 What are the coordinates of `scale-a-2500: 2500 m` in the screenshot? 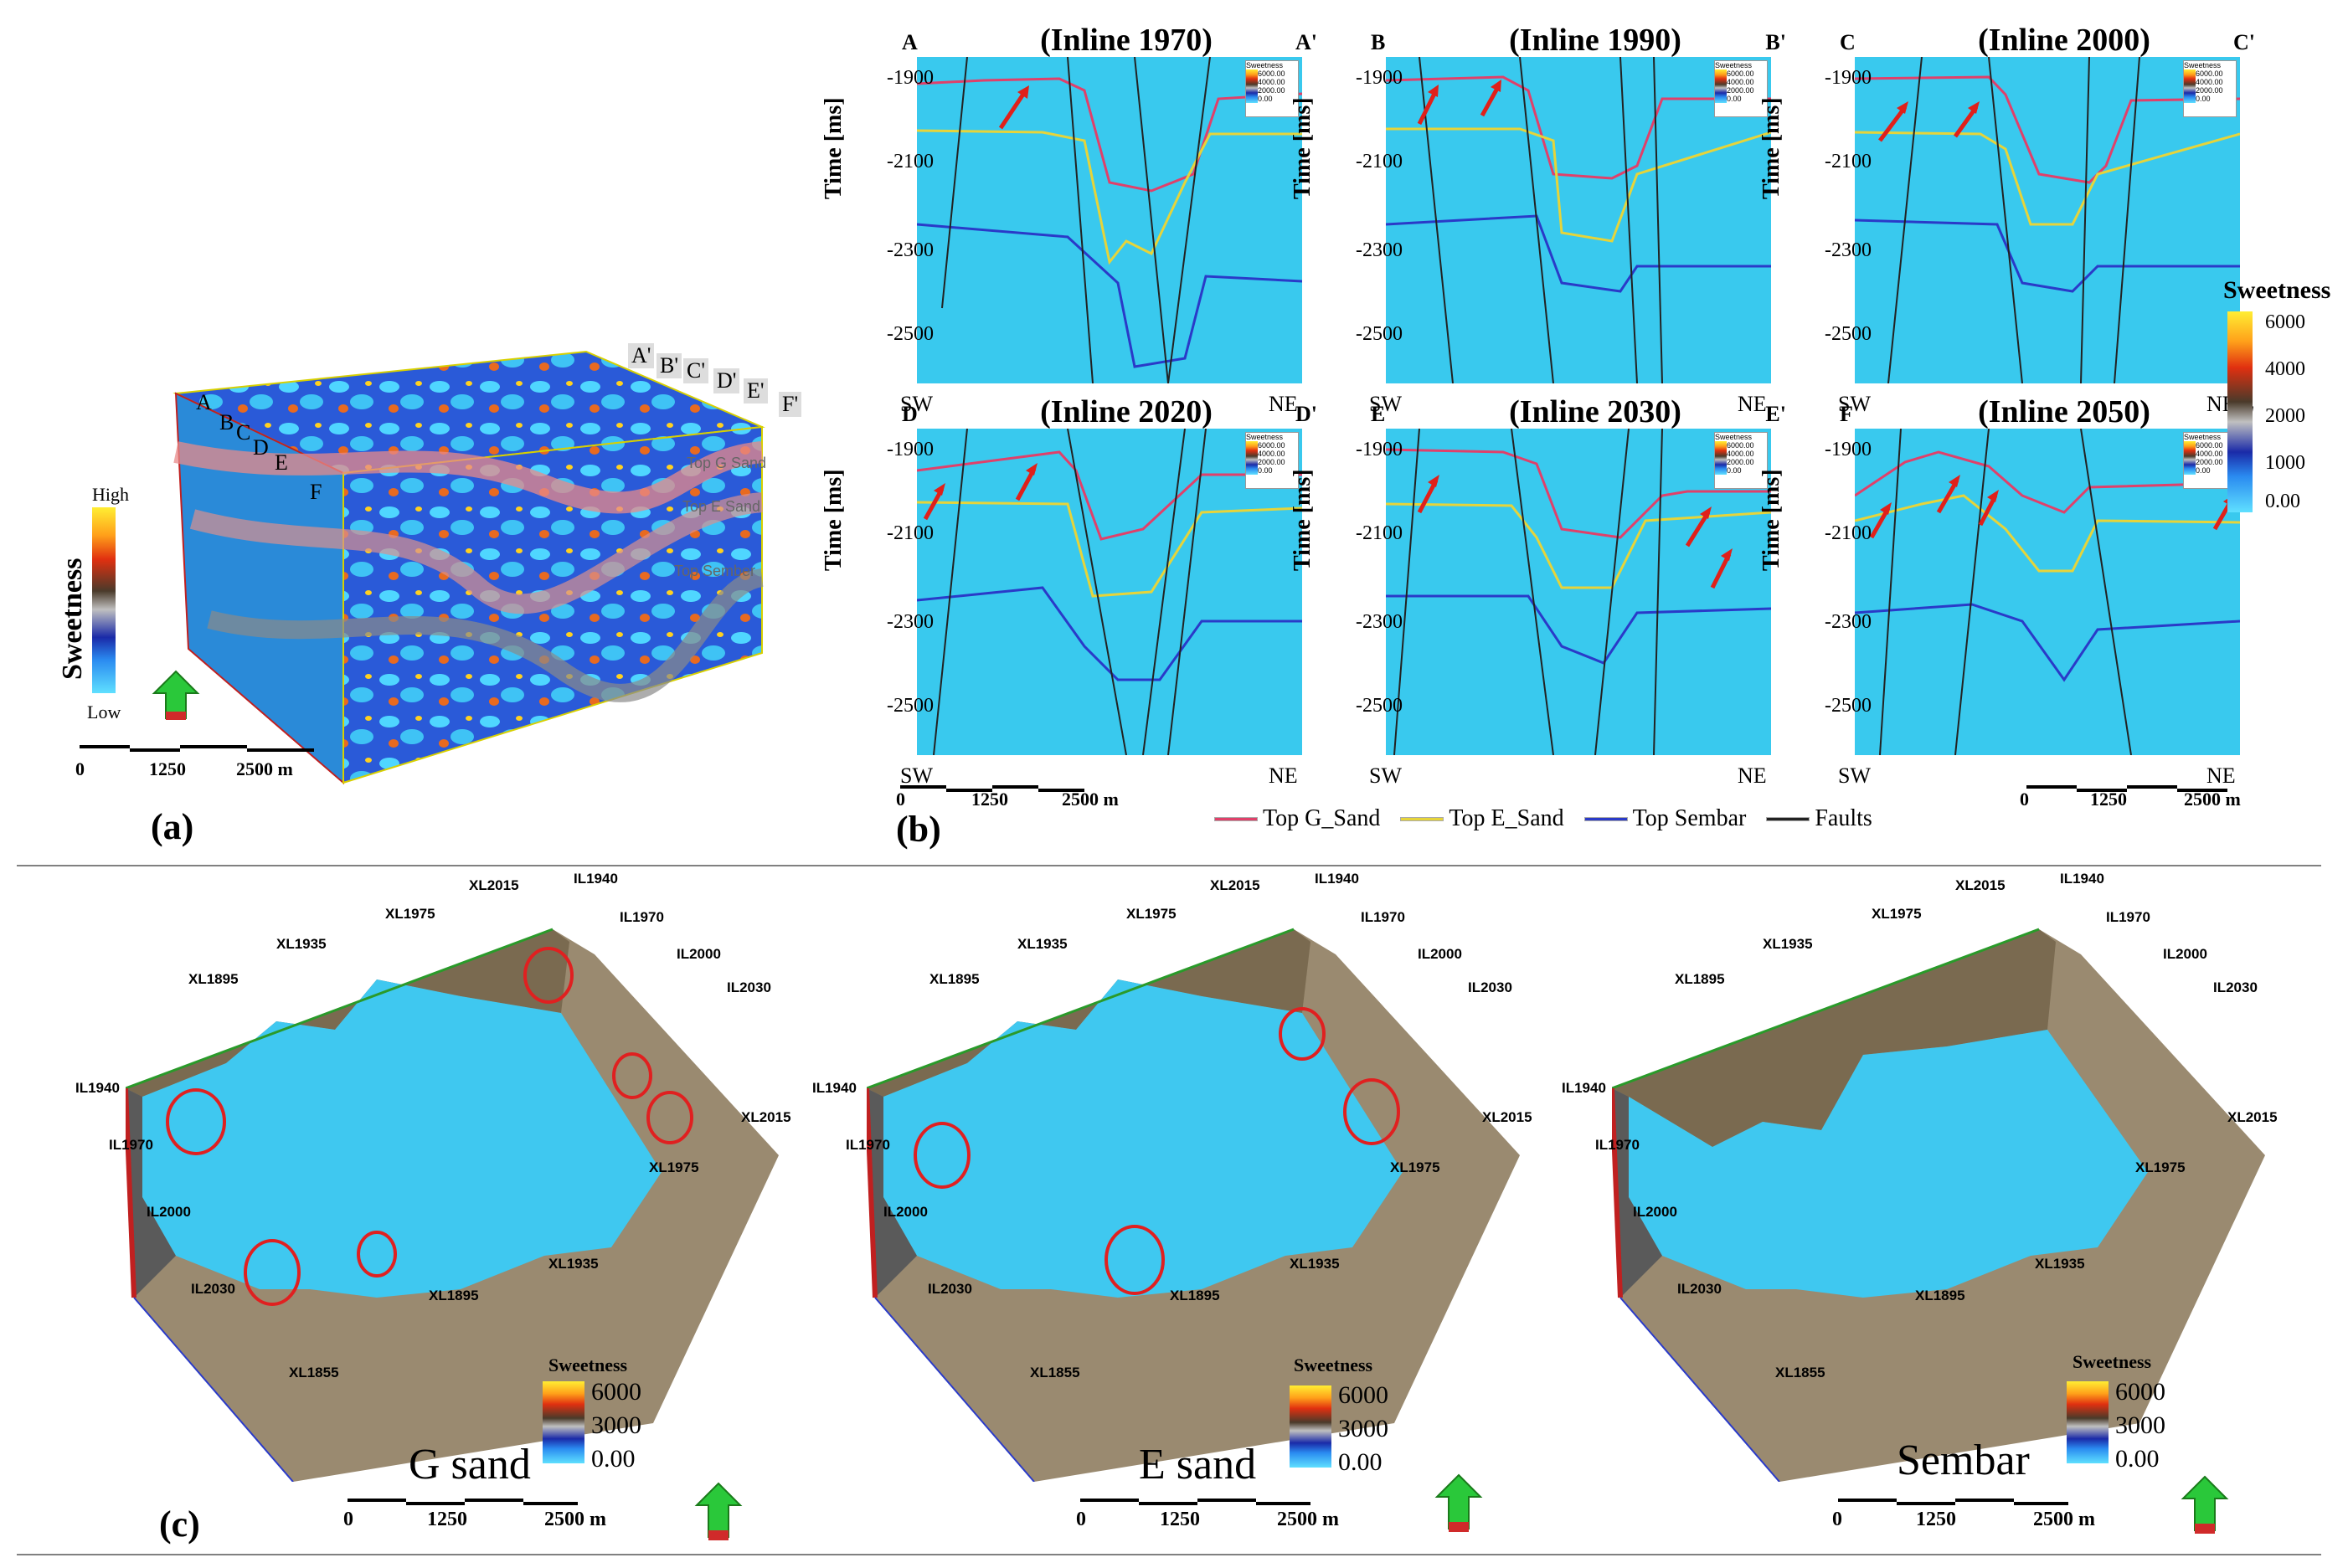 It's located at (264, 768).